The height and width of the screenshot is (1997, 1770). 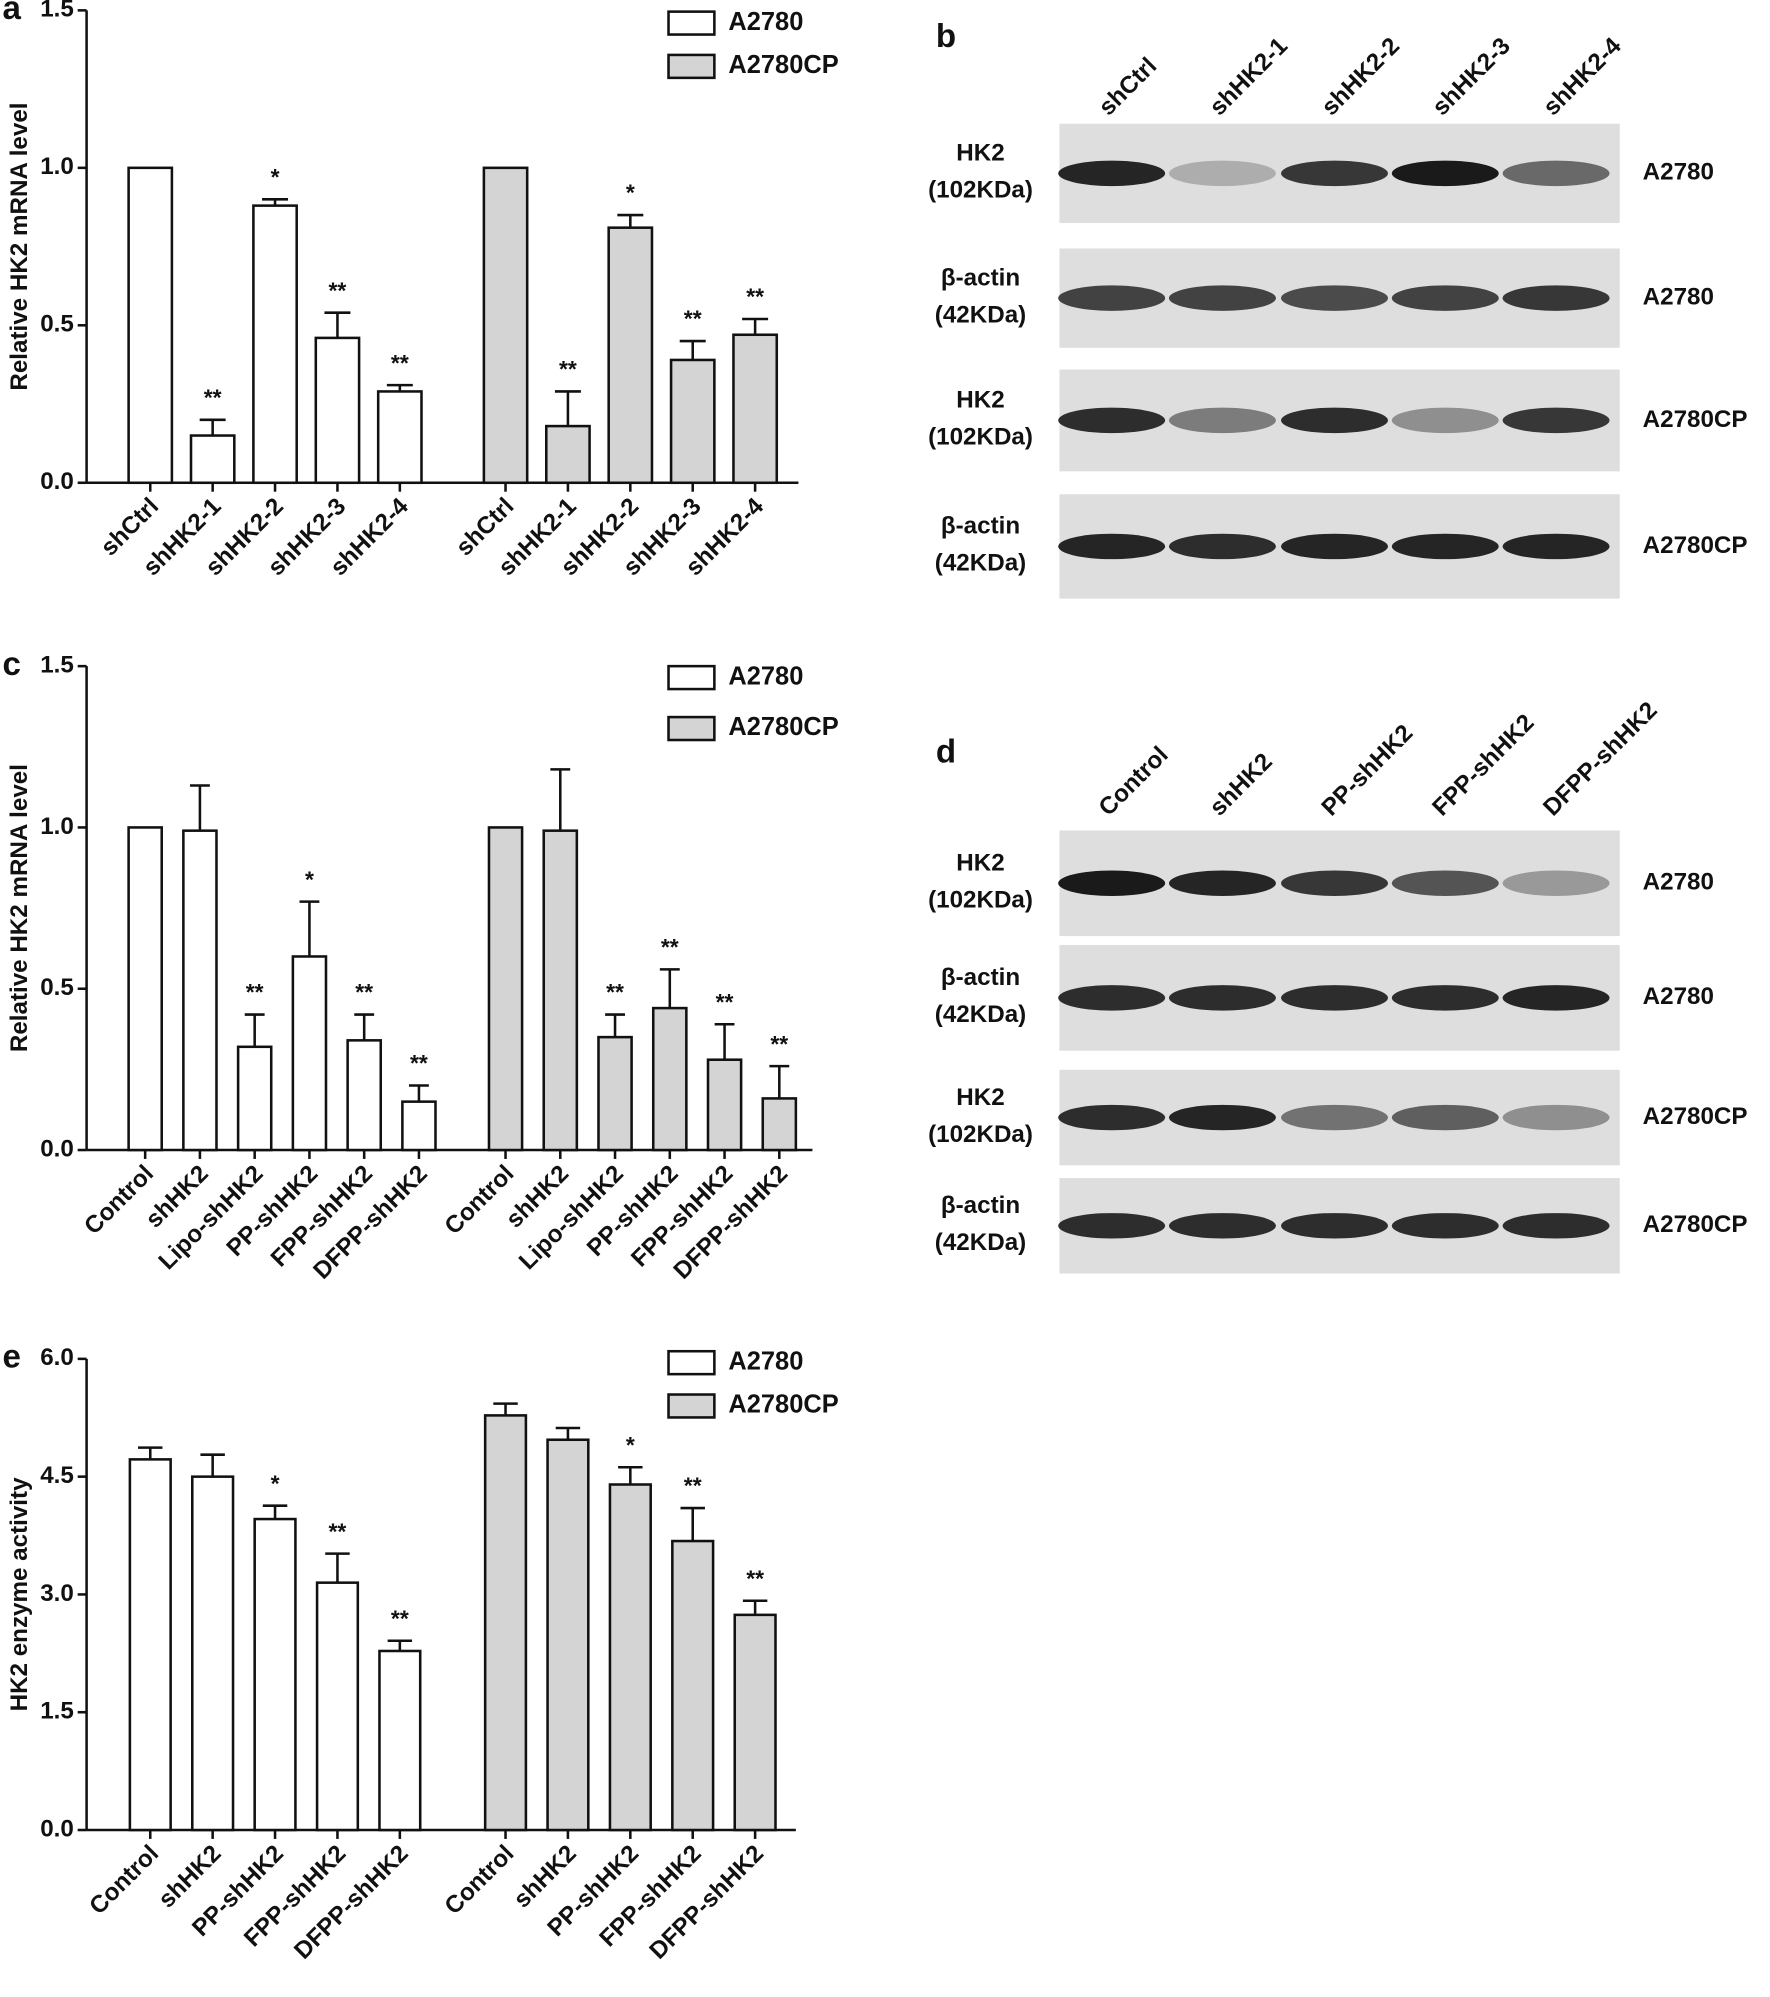 I want to click on panel-label: c, so click(x=12, y=664).